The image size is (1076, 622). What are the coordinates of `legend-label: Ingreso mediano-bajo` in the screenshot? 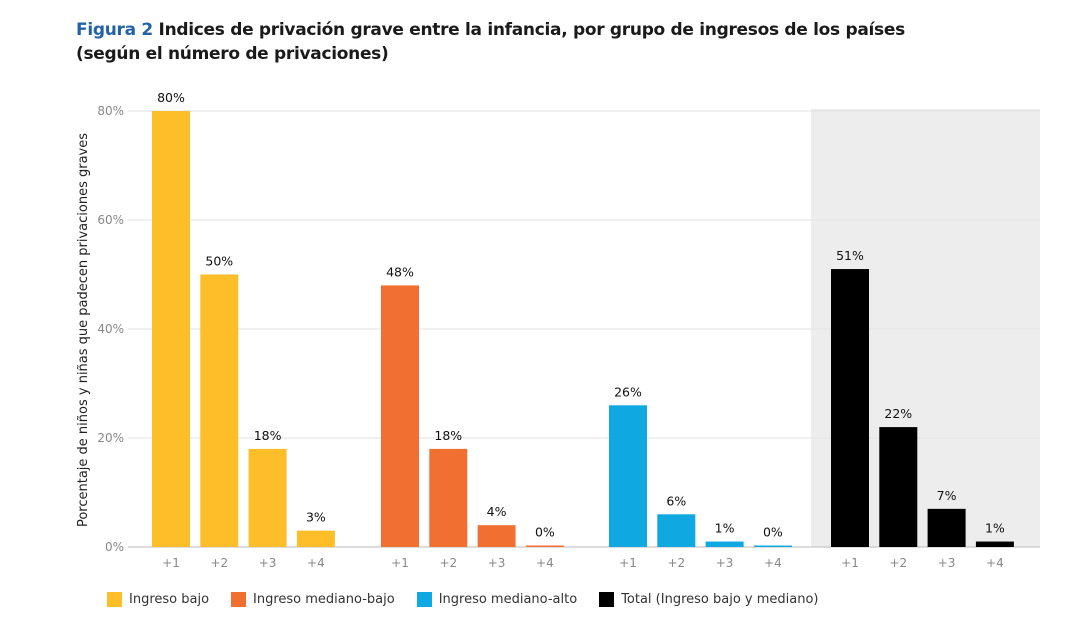 It's located at (324, 599).